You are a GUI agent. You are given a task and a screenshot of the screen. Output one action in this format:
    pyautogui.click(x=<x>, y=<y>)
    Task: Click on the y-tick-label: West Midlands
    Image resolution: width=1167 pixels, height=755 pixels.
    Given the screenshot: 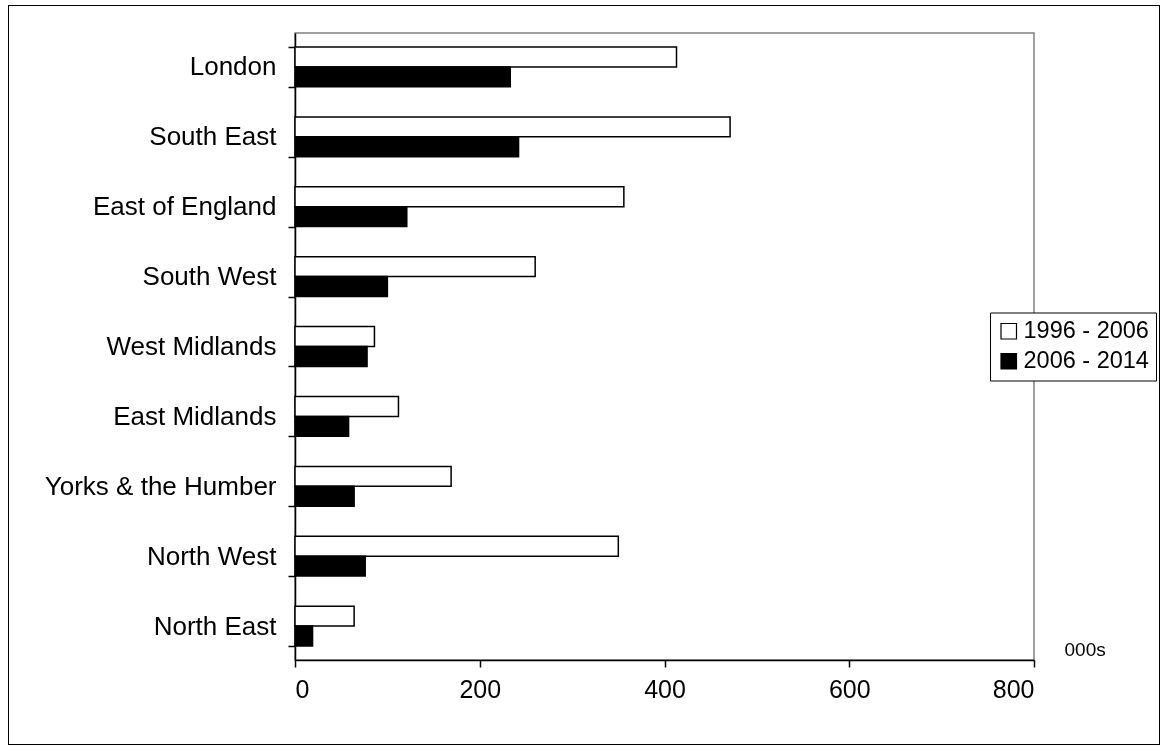 What is the action you would take?
    pyautogui.click(x=191, y=346)
    